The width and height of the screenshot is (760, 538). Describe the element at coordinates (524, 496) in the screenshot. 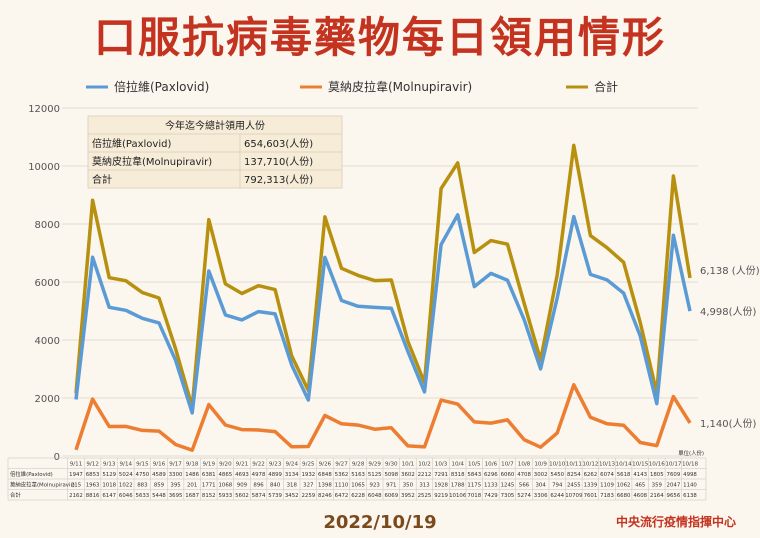

I see `table-cell-total: 5274` at that location.